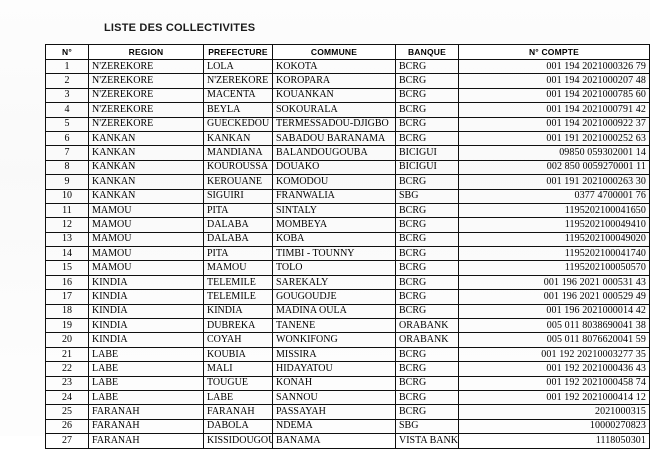 The image size is (650, 449). Describe the element at coordinates (427, 153) in the screenshot. I see `cell-banque: BICIGUI` at that location.